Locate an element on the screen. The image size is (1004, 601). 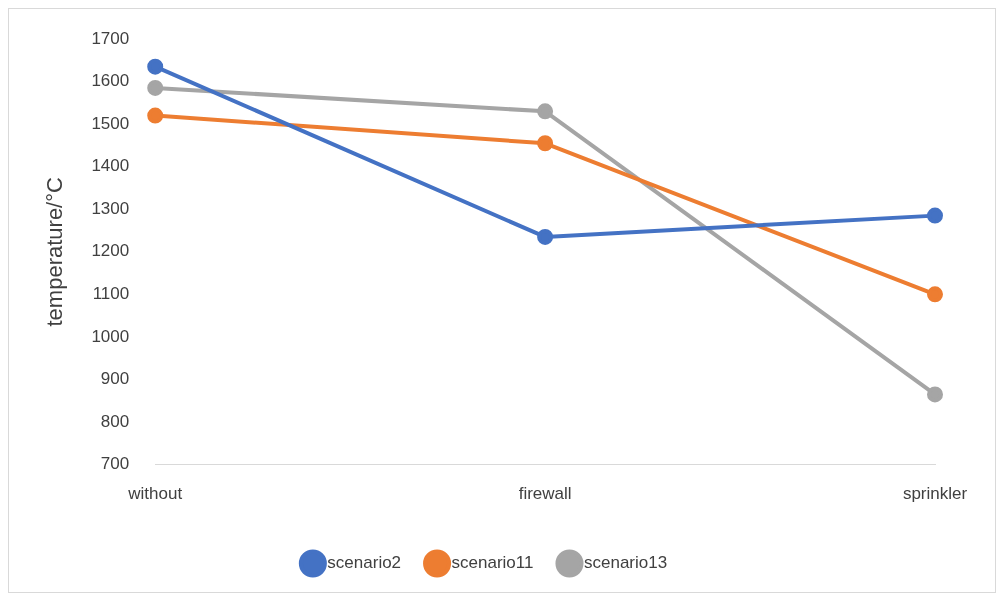
y-tick-label: 1000 is located at coordinates (110, 336).